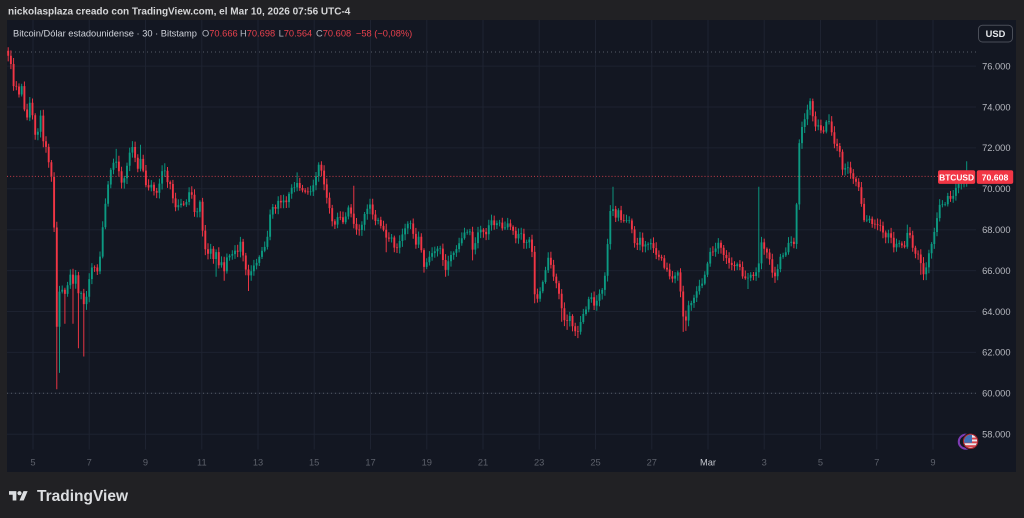  What do you see at coordinates (314, 462) in the screenshot?
I see `svg-text: 15` at bounding box center [314, 462].